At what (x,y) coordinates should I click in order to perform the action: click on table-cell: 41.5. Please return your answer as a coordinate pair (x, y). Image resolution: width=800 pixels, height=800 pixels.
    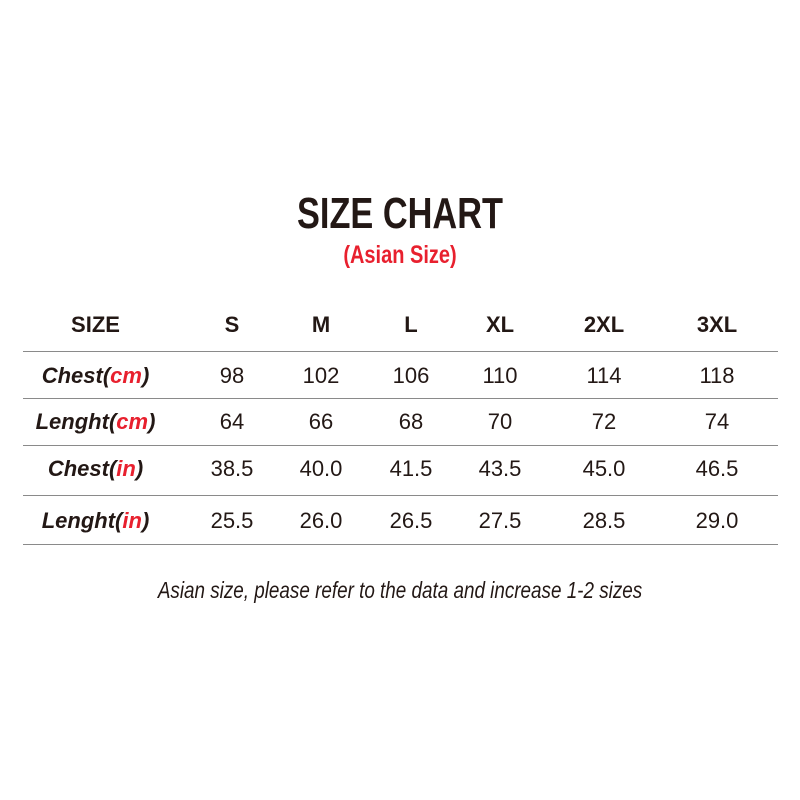
    Looking at the image, I should click on (411, 468).